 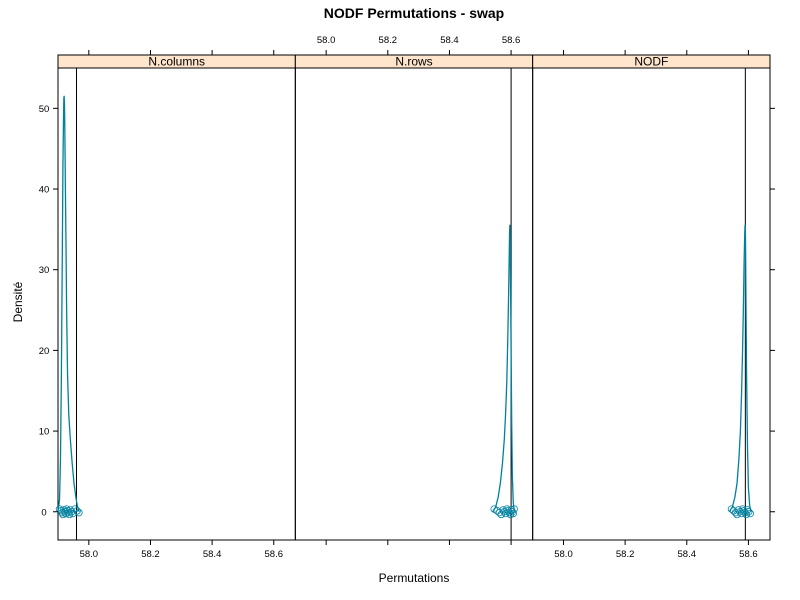 What do you see at coordinates (44, 351) in the screenshot?
I see `y-tick-label: 20` at bounding box center [44, 351].